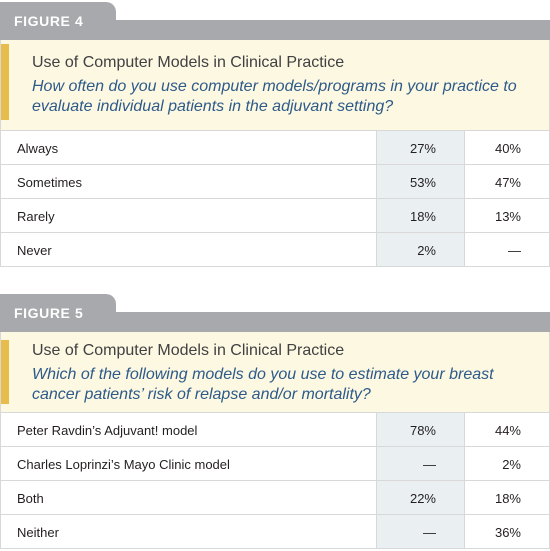 The image size is (550, 551). What do you see at coordinates (107, 430) in the screenshot?
I see `row-label: Peter Ravdin’s Adjuvant! model` at bounding box center [107, 430].